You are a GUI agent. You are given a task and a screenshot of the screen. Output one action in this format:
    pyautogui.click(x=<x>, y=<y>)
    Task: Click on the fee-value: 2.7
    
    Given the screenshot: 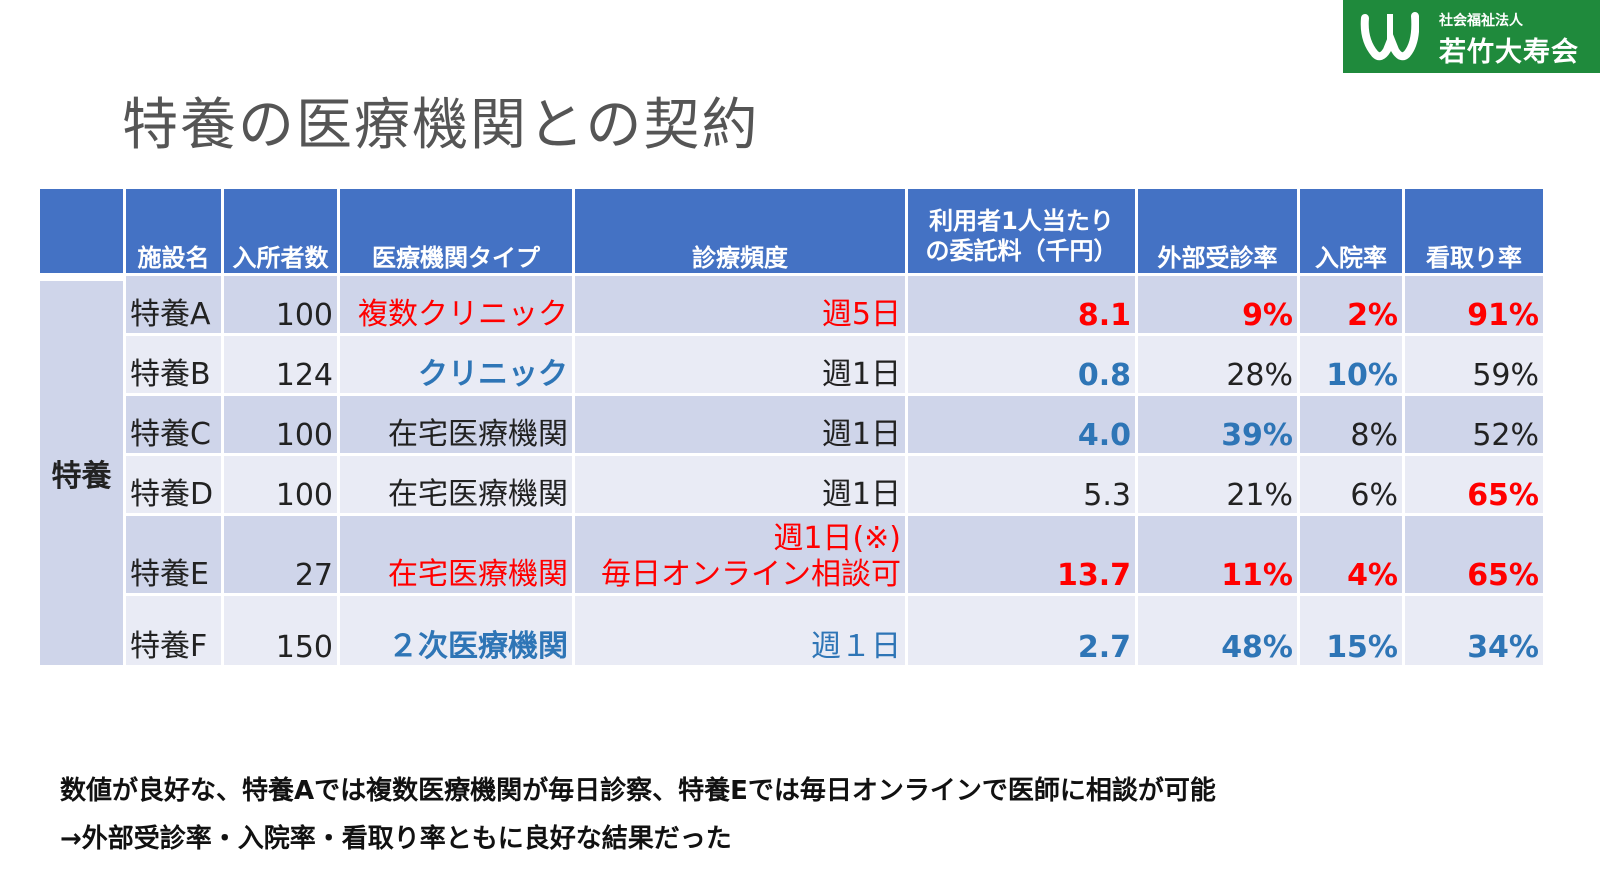 What is the action you would take?
    pyautogui.click(x=1023, y=629)
    